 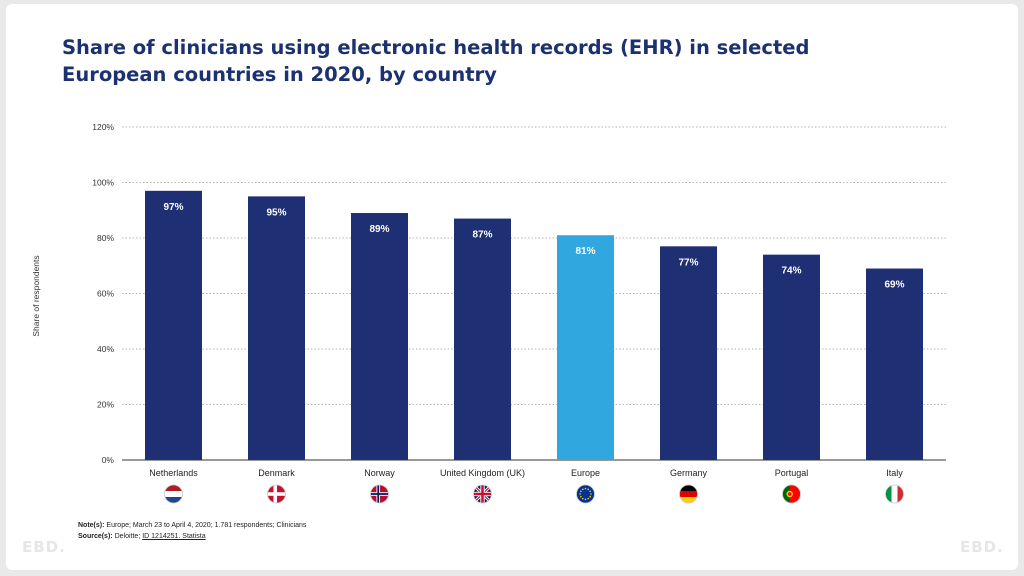 I want to click on watermark-right: EBD., so click(x=982, y=547).